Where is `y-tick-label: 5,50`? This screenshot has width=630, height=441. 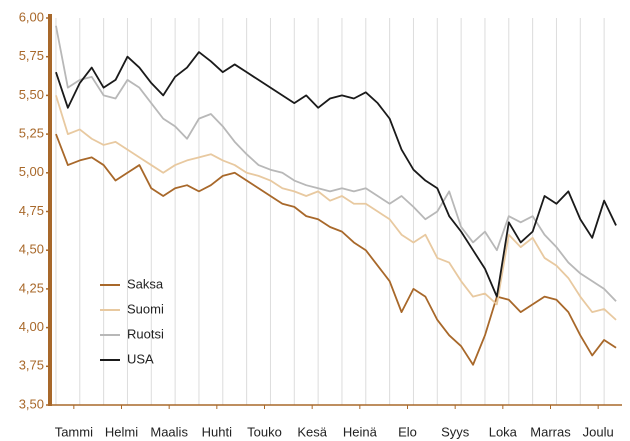 y-tick-label: 5,50 is located at coordinates (31, 94).